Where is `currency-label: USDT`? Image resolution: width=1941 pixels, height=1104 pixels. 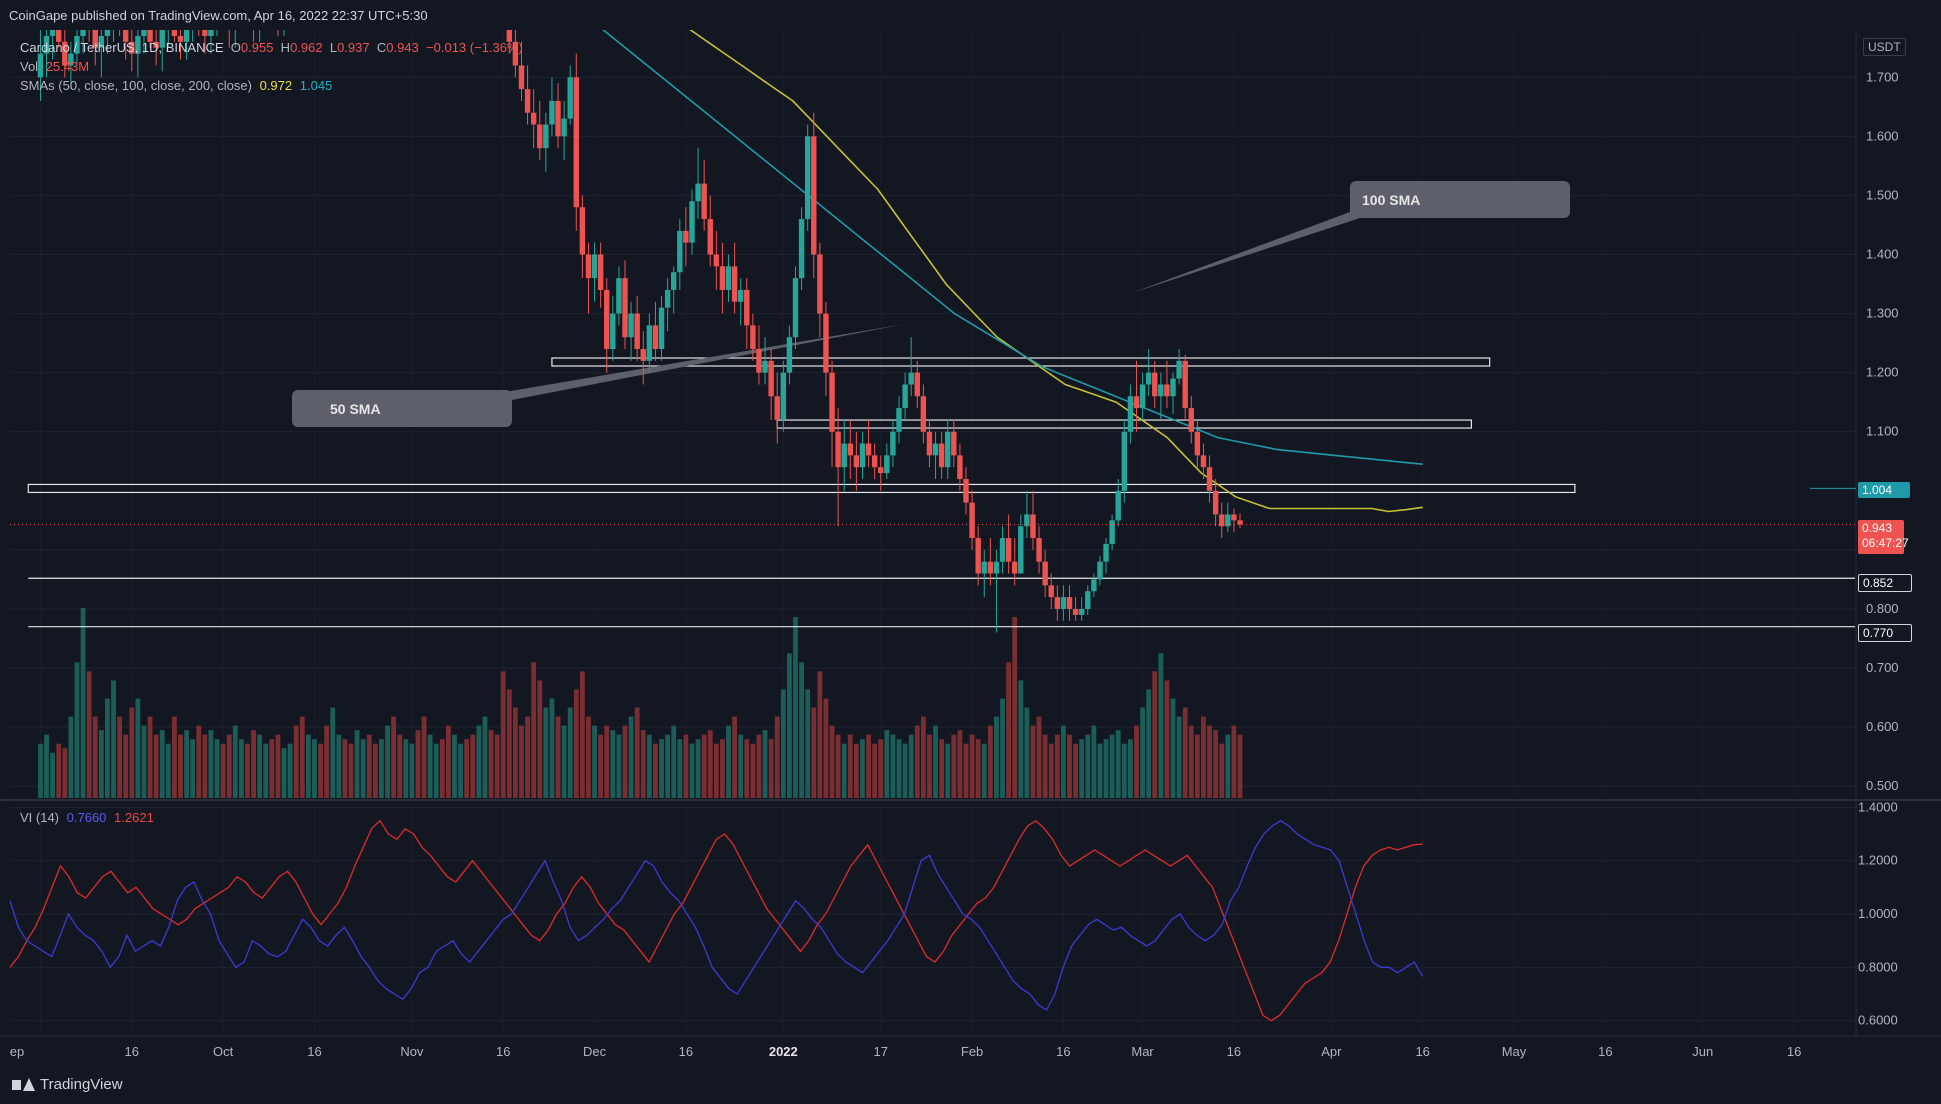
currency-label: USDT is located at coordinates (1884, 47).